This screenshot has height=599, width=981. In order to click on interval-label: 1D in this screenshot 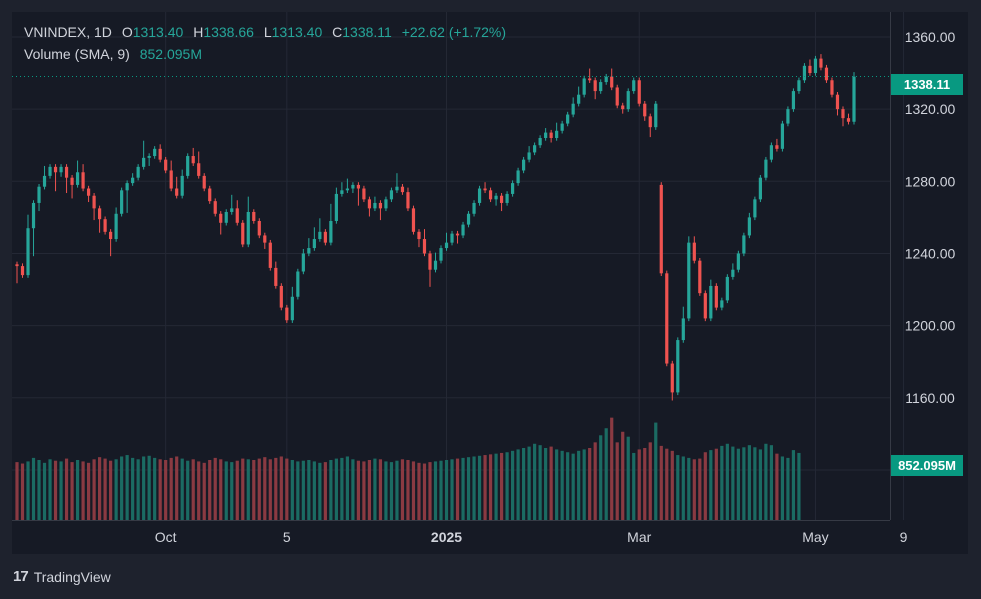, I will do `click(103, 32)`.